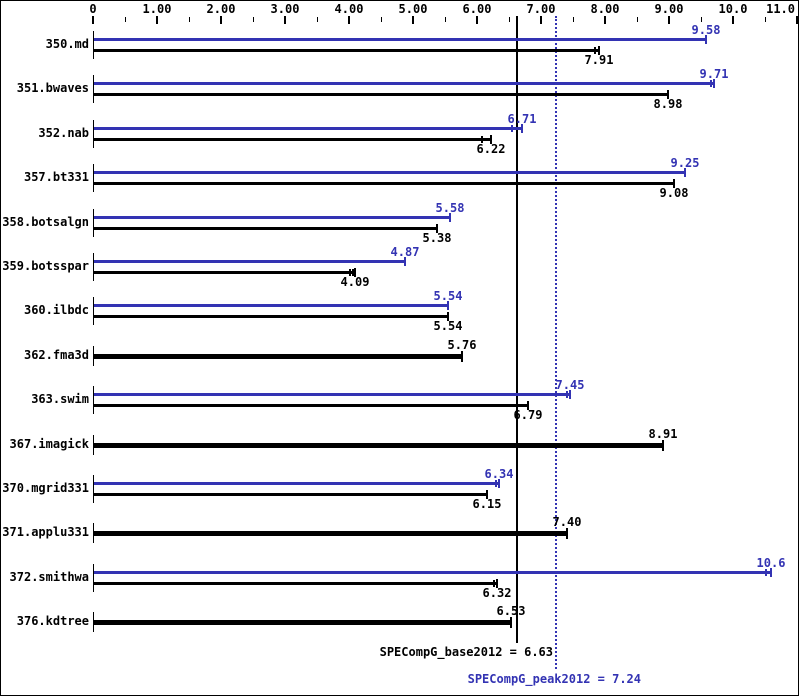 This screenshot has width=799, height=696. Describe the element at coordinates (221, 9) in the screenshot. I see `x-axis-tick-label: 2.00` at that location.